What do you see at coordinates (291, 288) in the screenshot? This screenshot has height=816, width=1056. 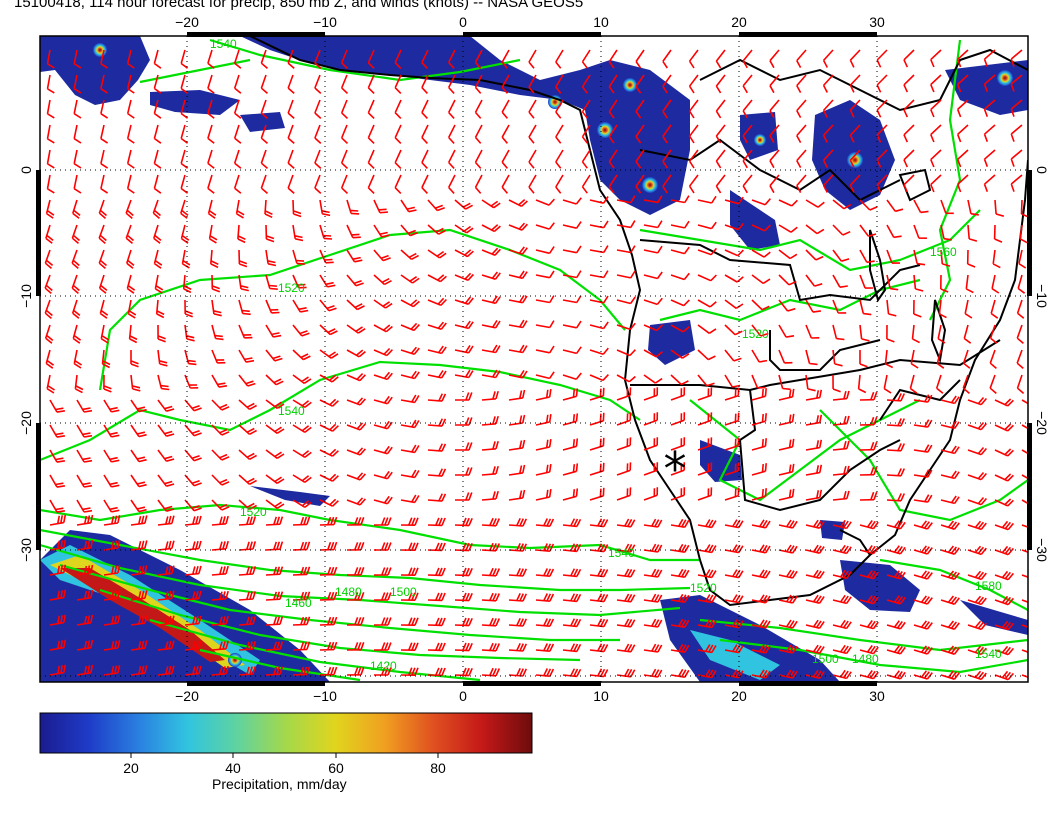 I see `contour-label: 1520` at bounding box center [291, 288].